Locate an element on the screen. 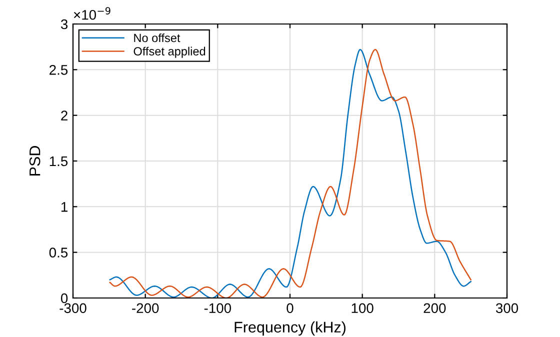 The width and height of the screenshot is (560, 337). y-tick-label: 0.5 is located at coordinates (58, 253).